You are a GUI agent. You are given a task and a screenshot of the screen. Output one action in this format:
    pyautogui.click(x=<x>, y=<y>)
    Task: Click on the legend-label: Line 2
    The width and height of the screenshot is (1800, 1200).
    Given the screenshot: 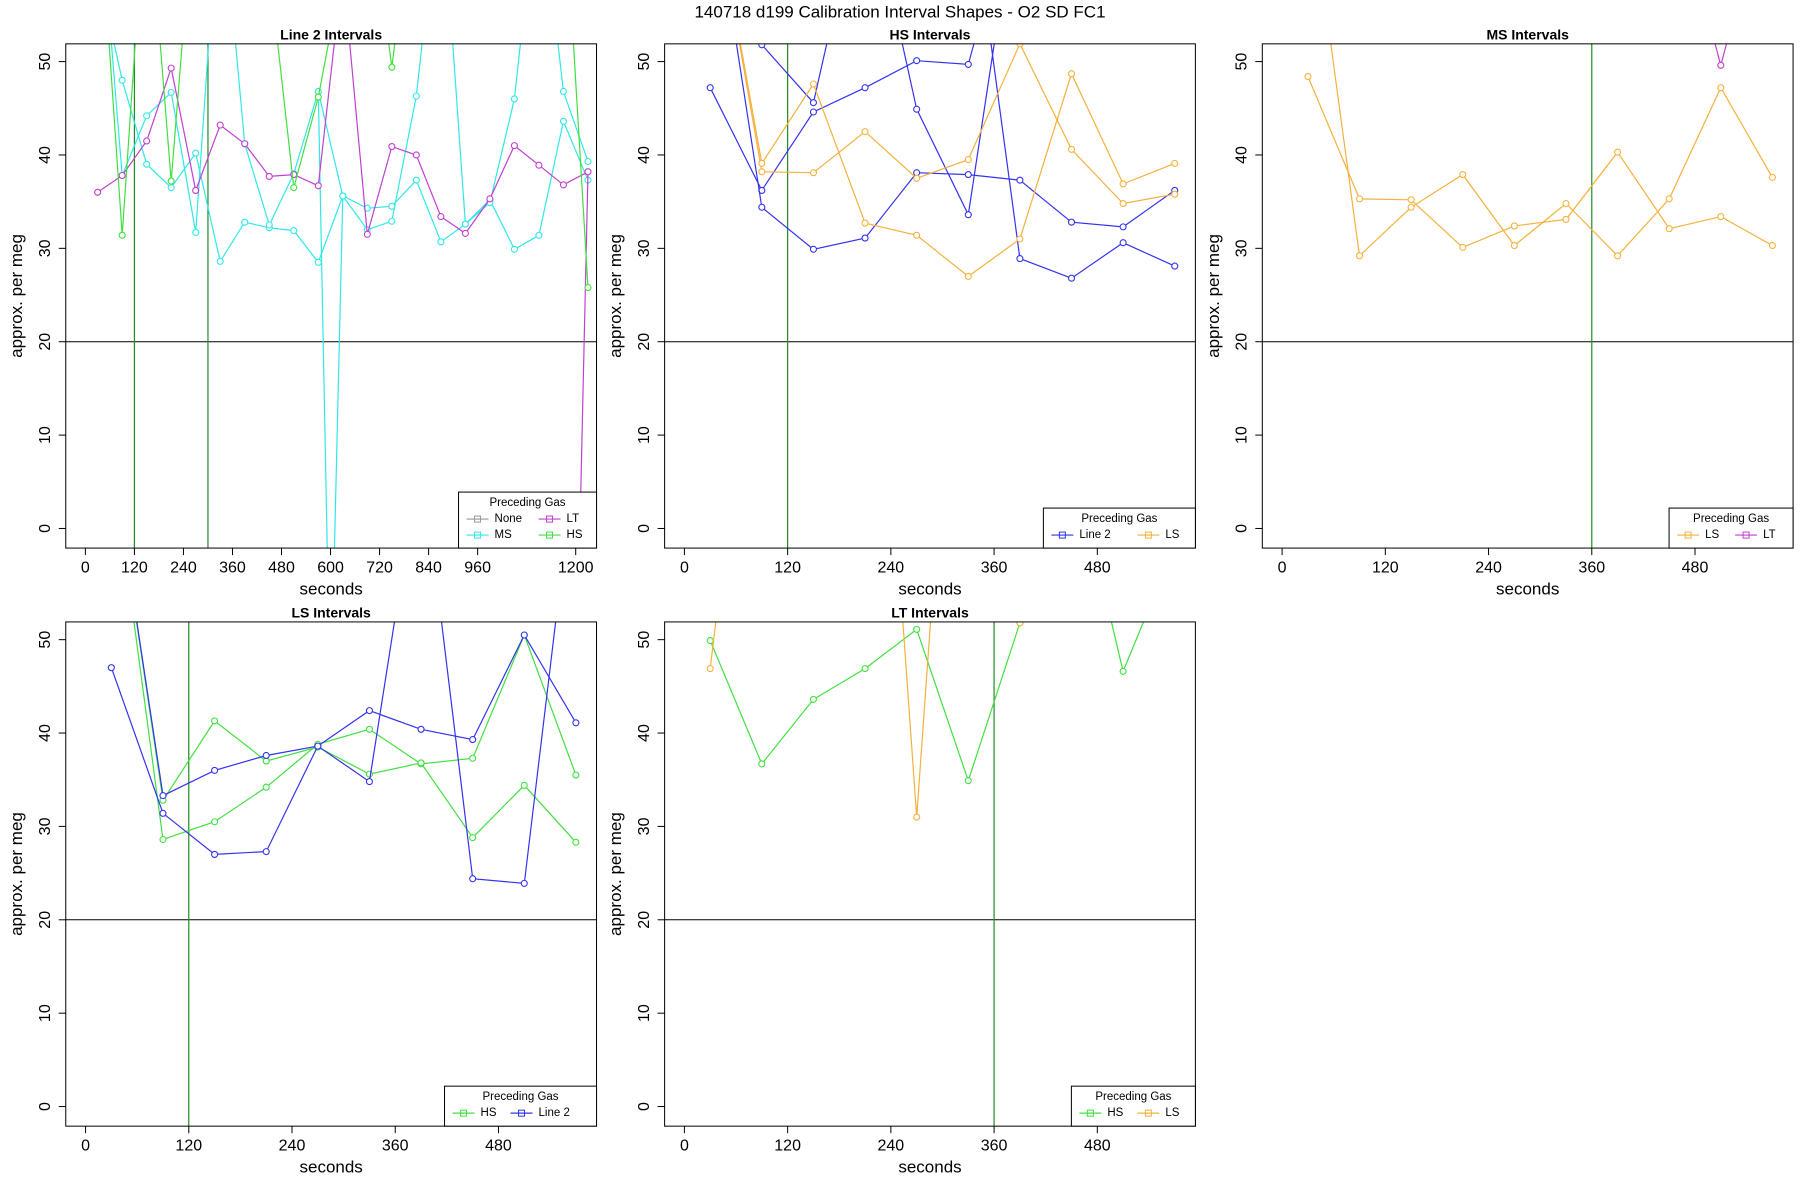 What is the action you would take?
    pyautogui.click(x=554, y=1113)
    